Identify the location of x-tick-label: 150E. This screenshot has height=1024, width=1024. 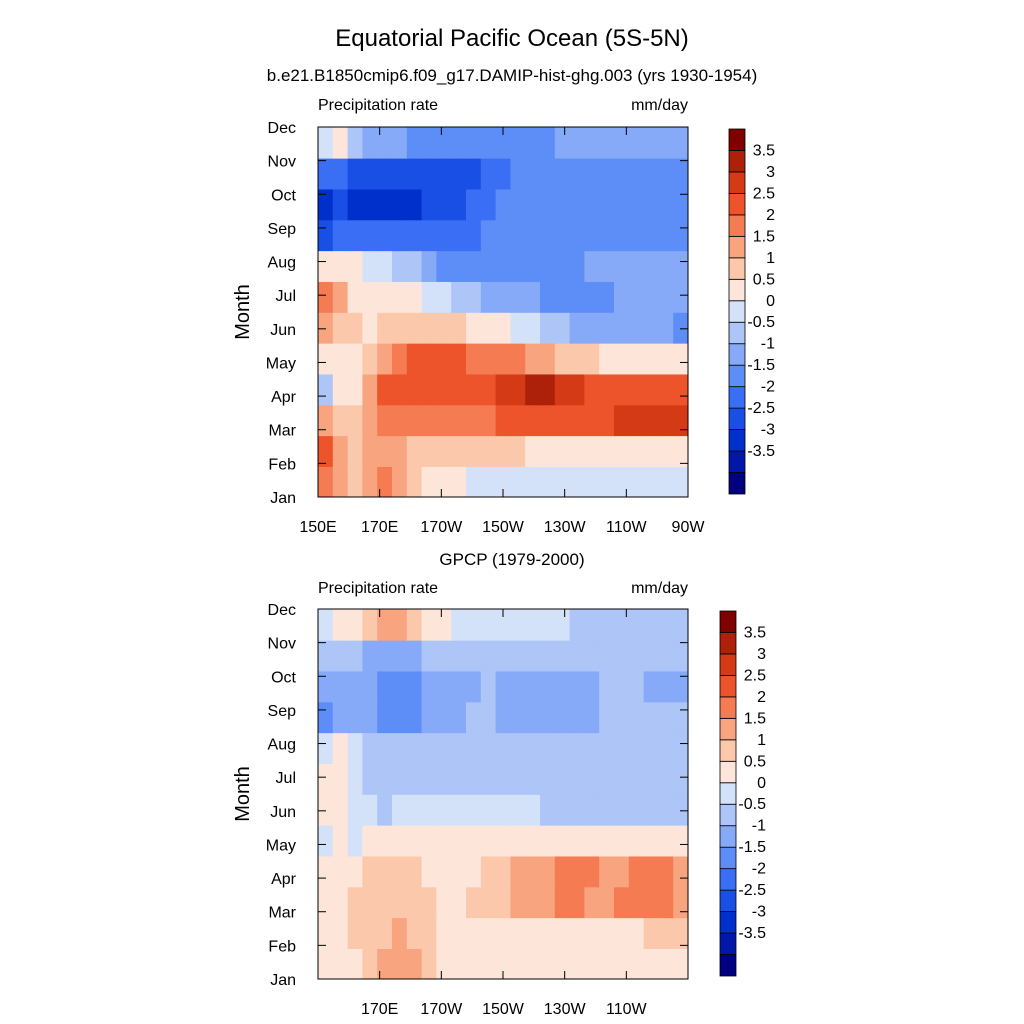
(317, 527).